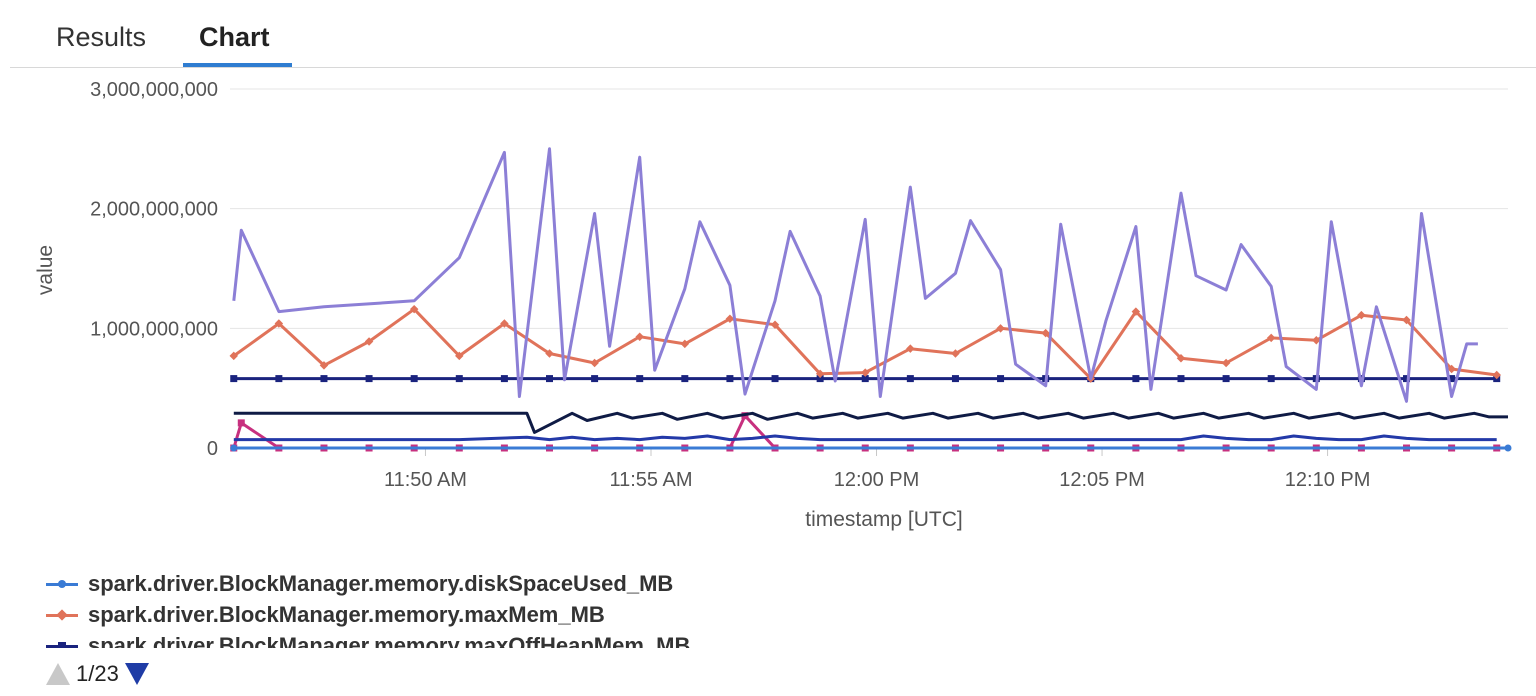  I want to click on x-tick-label: 11:50 AM, so click(425, 480).